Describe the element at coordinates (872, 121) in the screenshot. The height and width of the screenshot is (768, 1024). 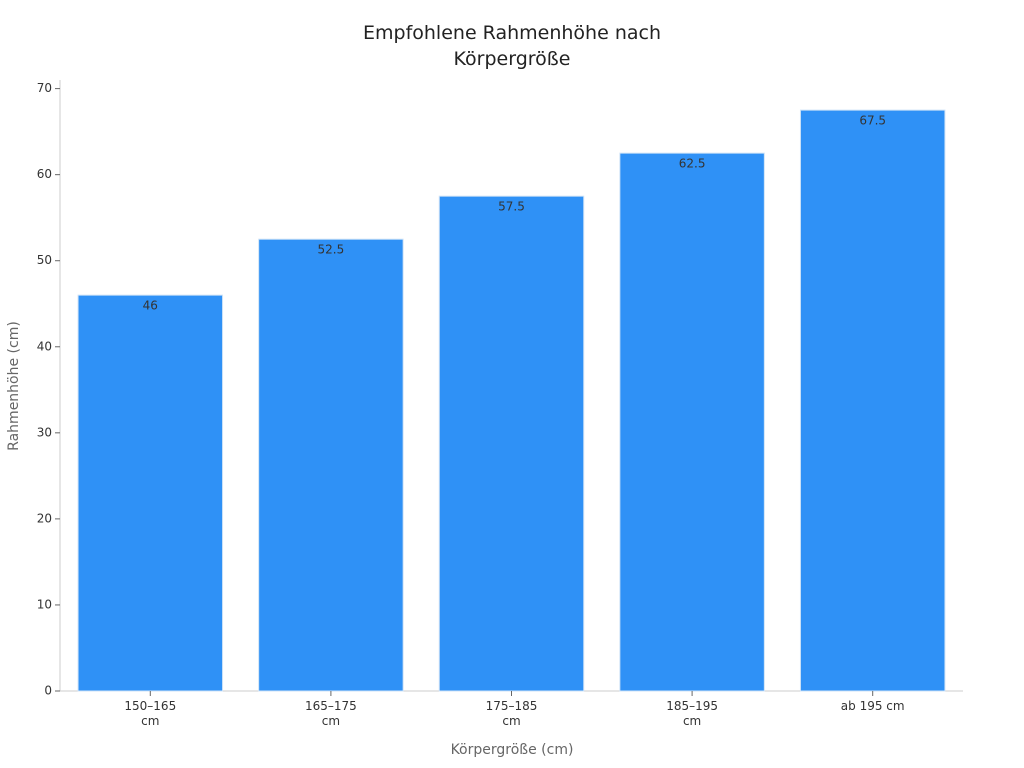
I see `value-label: 67.5` at that location.